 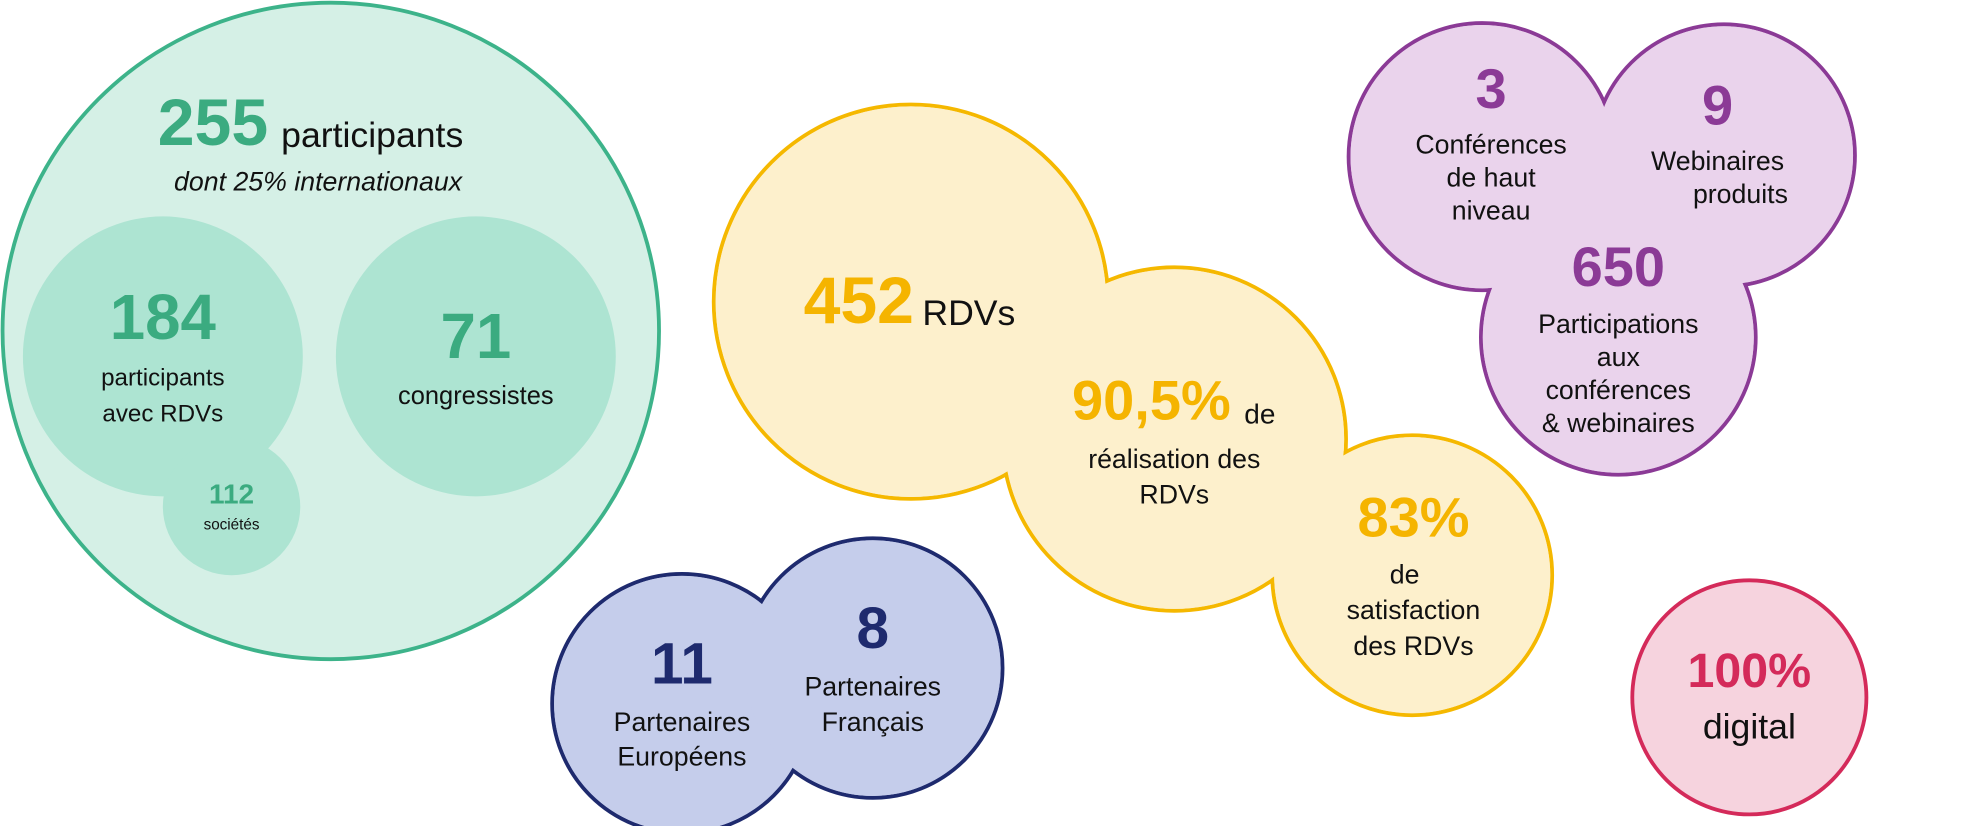 I want to click on stat-line: de, so click(x=1405, y=575).